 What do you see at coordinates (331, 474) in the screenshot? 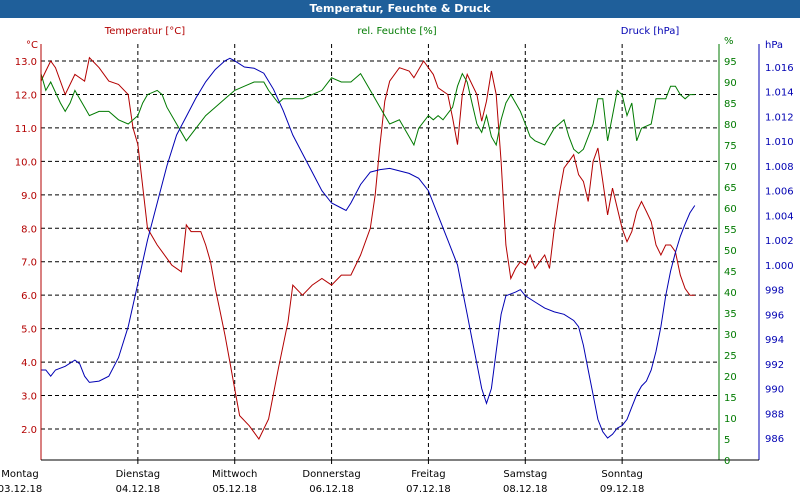
I see `x-tick-label: Donnerstag` at bounding box center [331, 474].